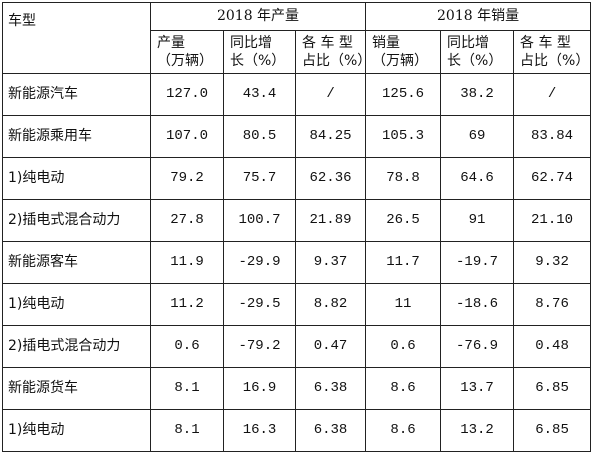 The image size is (592, 452). I want to click on row-label: 新能源客车, so click(76, 262).